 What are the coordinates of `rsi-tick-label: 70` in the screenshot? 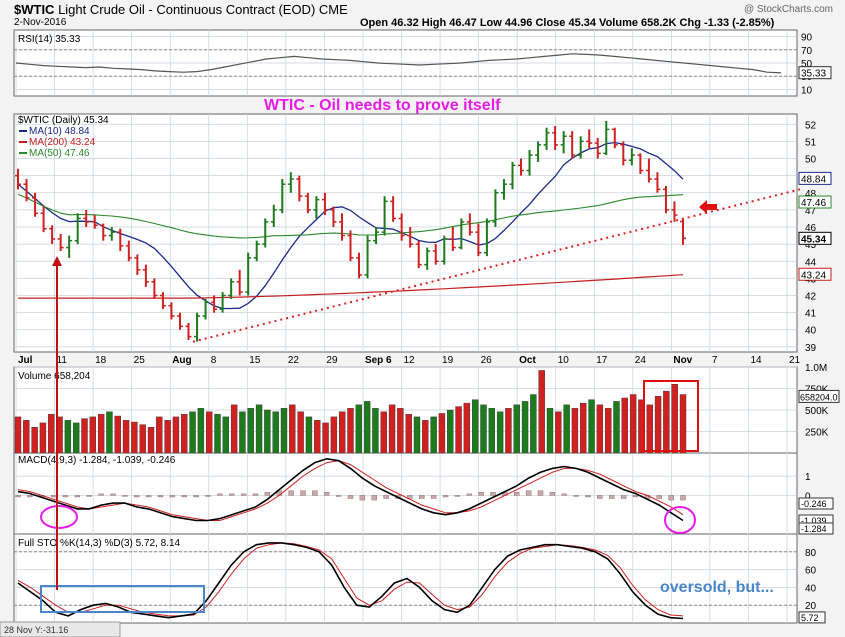 It's located at (807, 51).